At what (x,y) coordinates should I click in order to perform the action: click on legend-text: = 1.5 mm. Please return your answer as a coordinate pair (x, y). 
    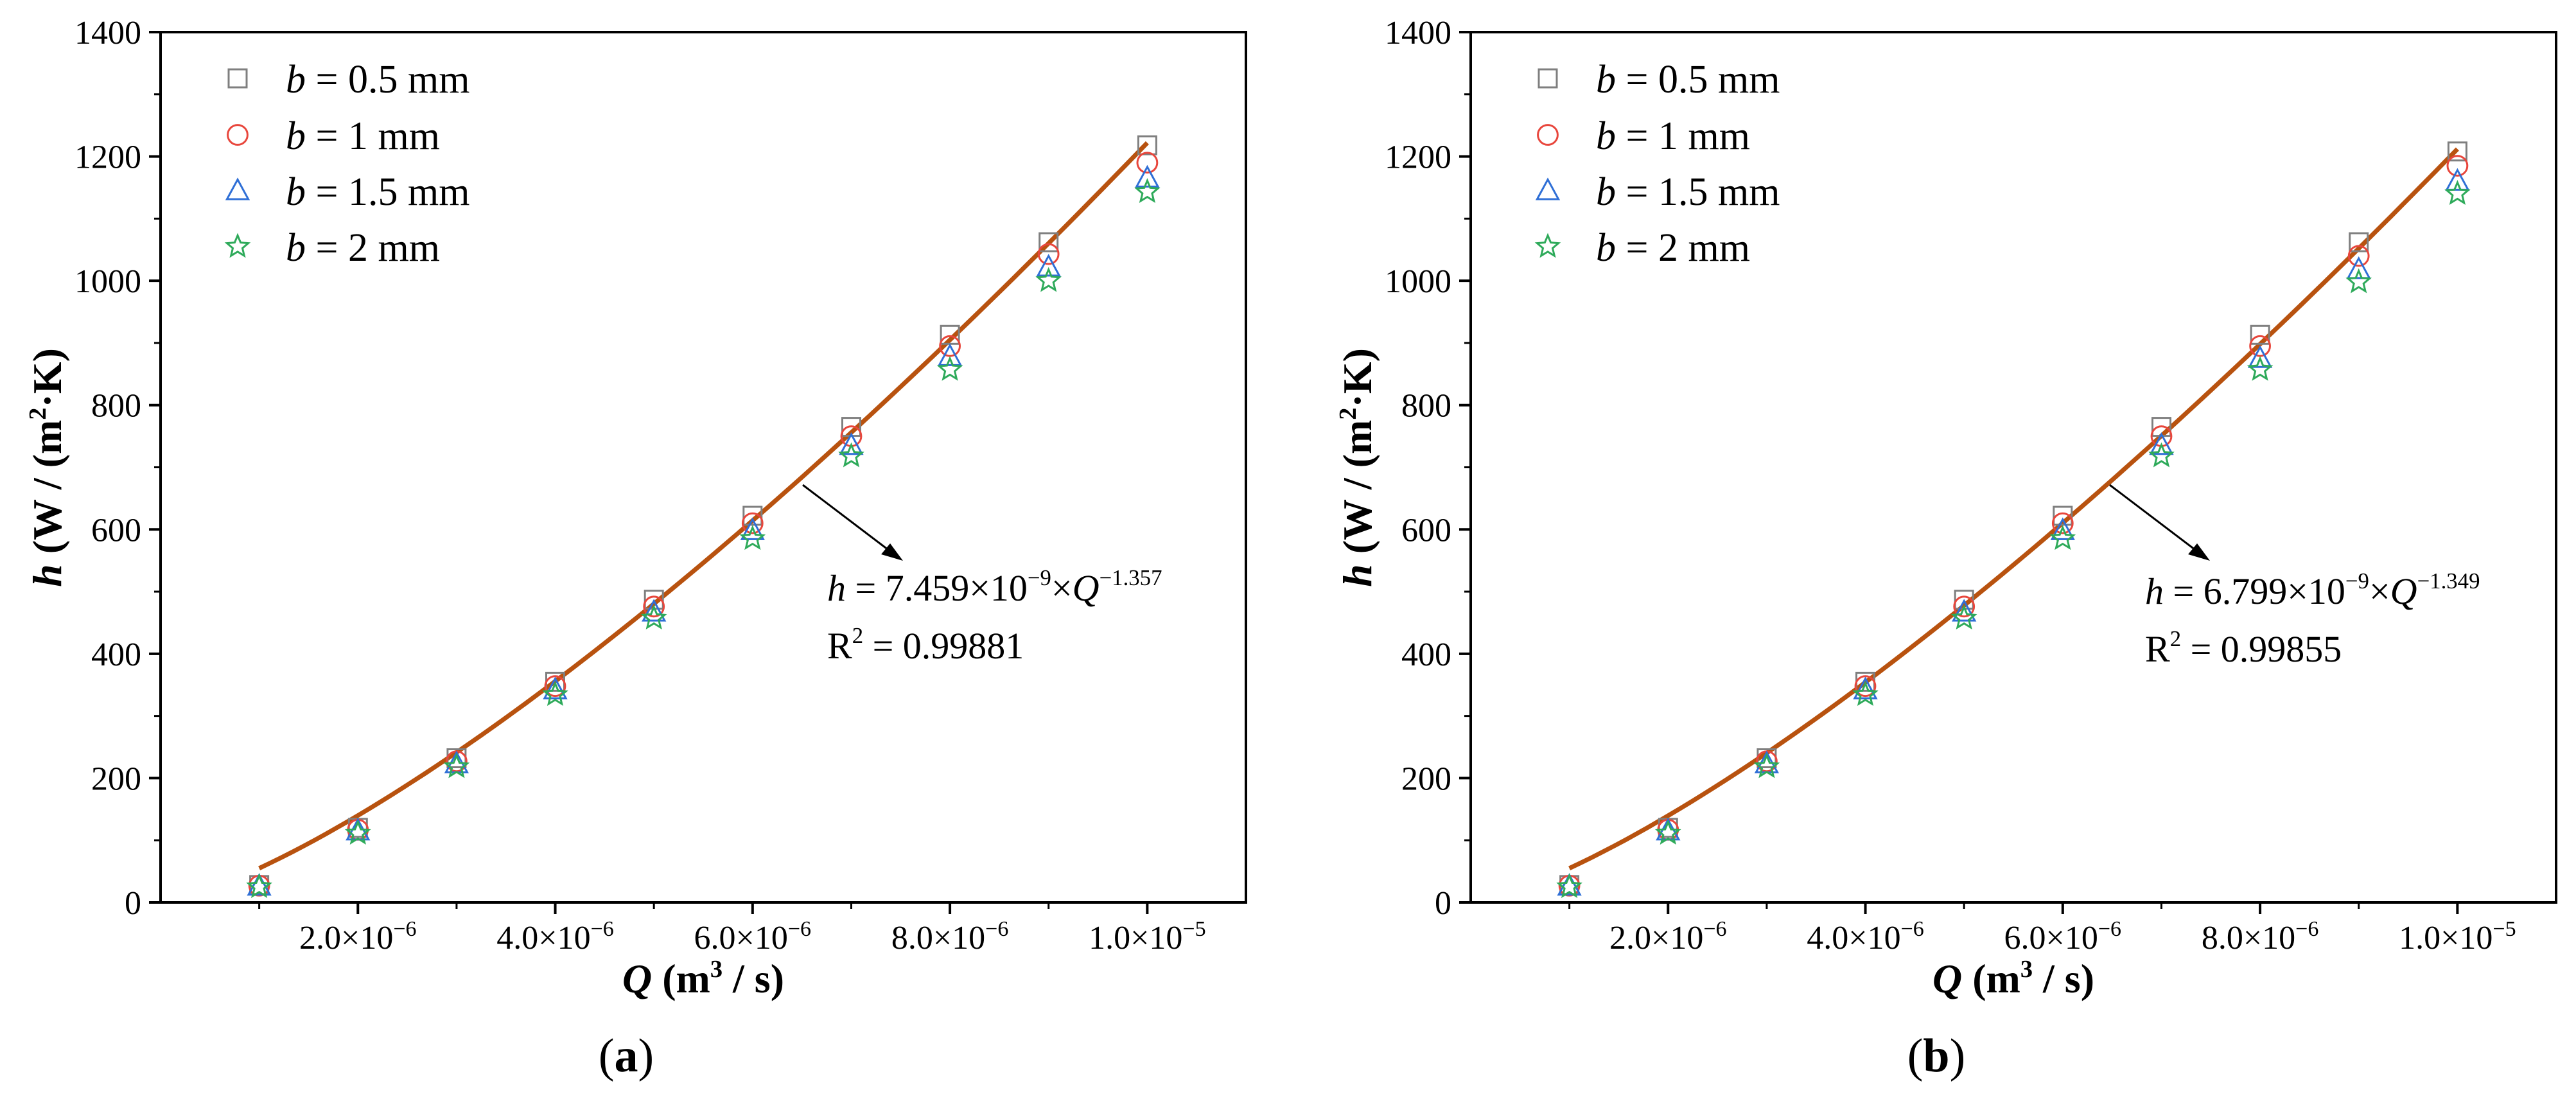
    Looking at the image, I should click on (1698, 192).